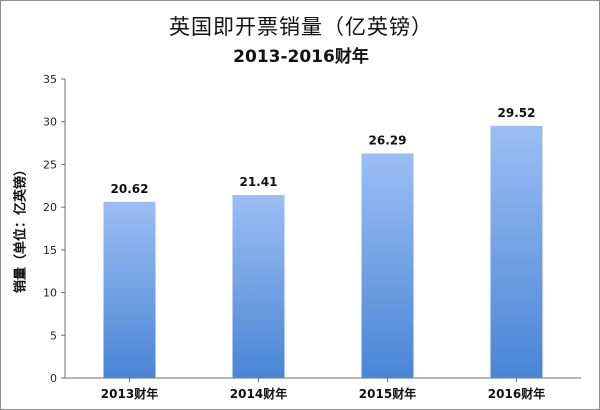 The height and width of the screenshot is (410, 600). What do you see at coordinates (50, 250) in the screenshot?
I see `y-tick-label: 15` at bounding box center [50, 250].